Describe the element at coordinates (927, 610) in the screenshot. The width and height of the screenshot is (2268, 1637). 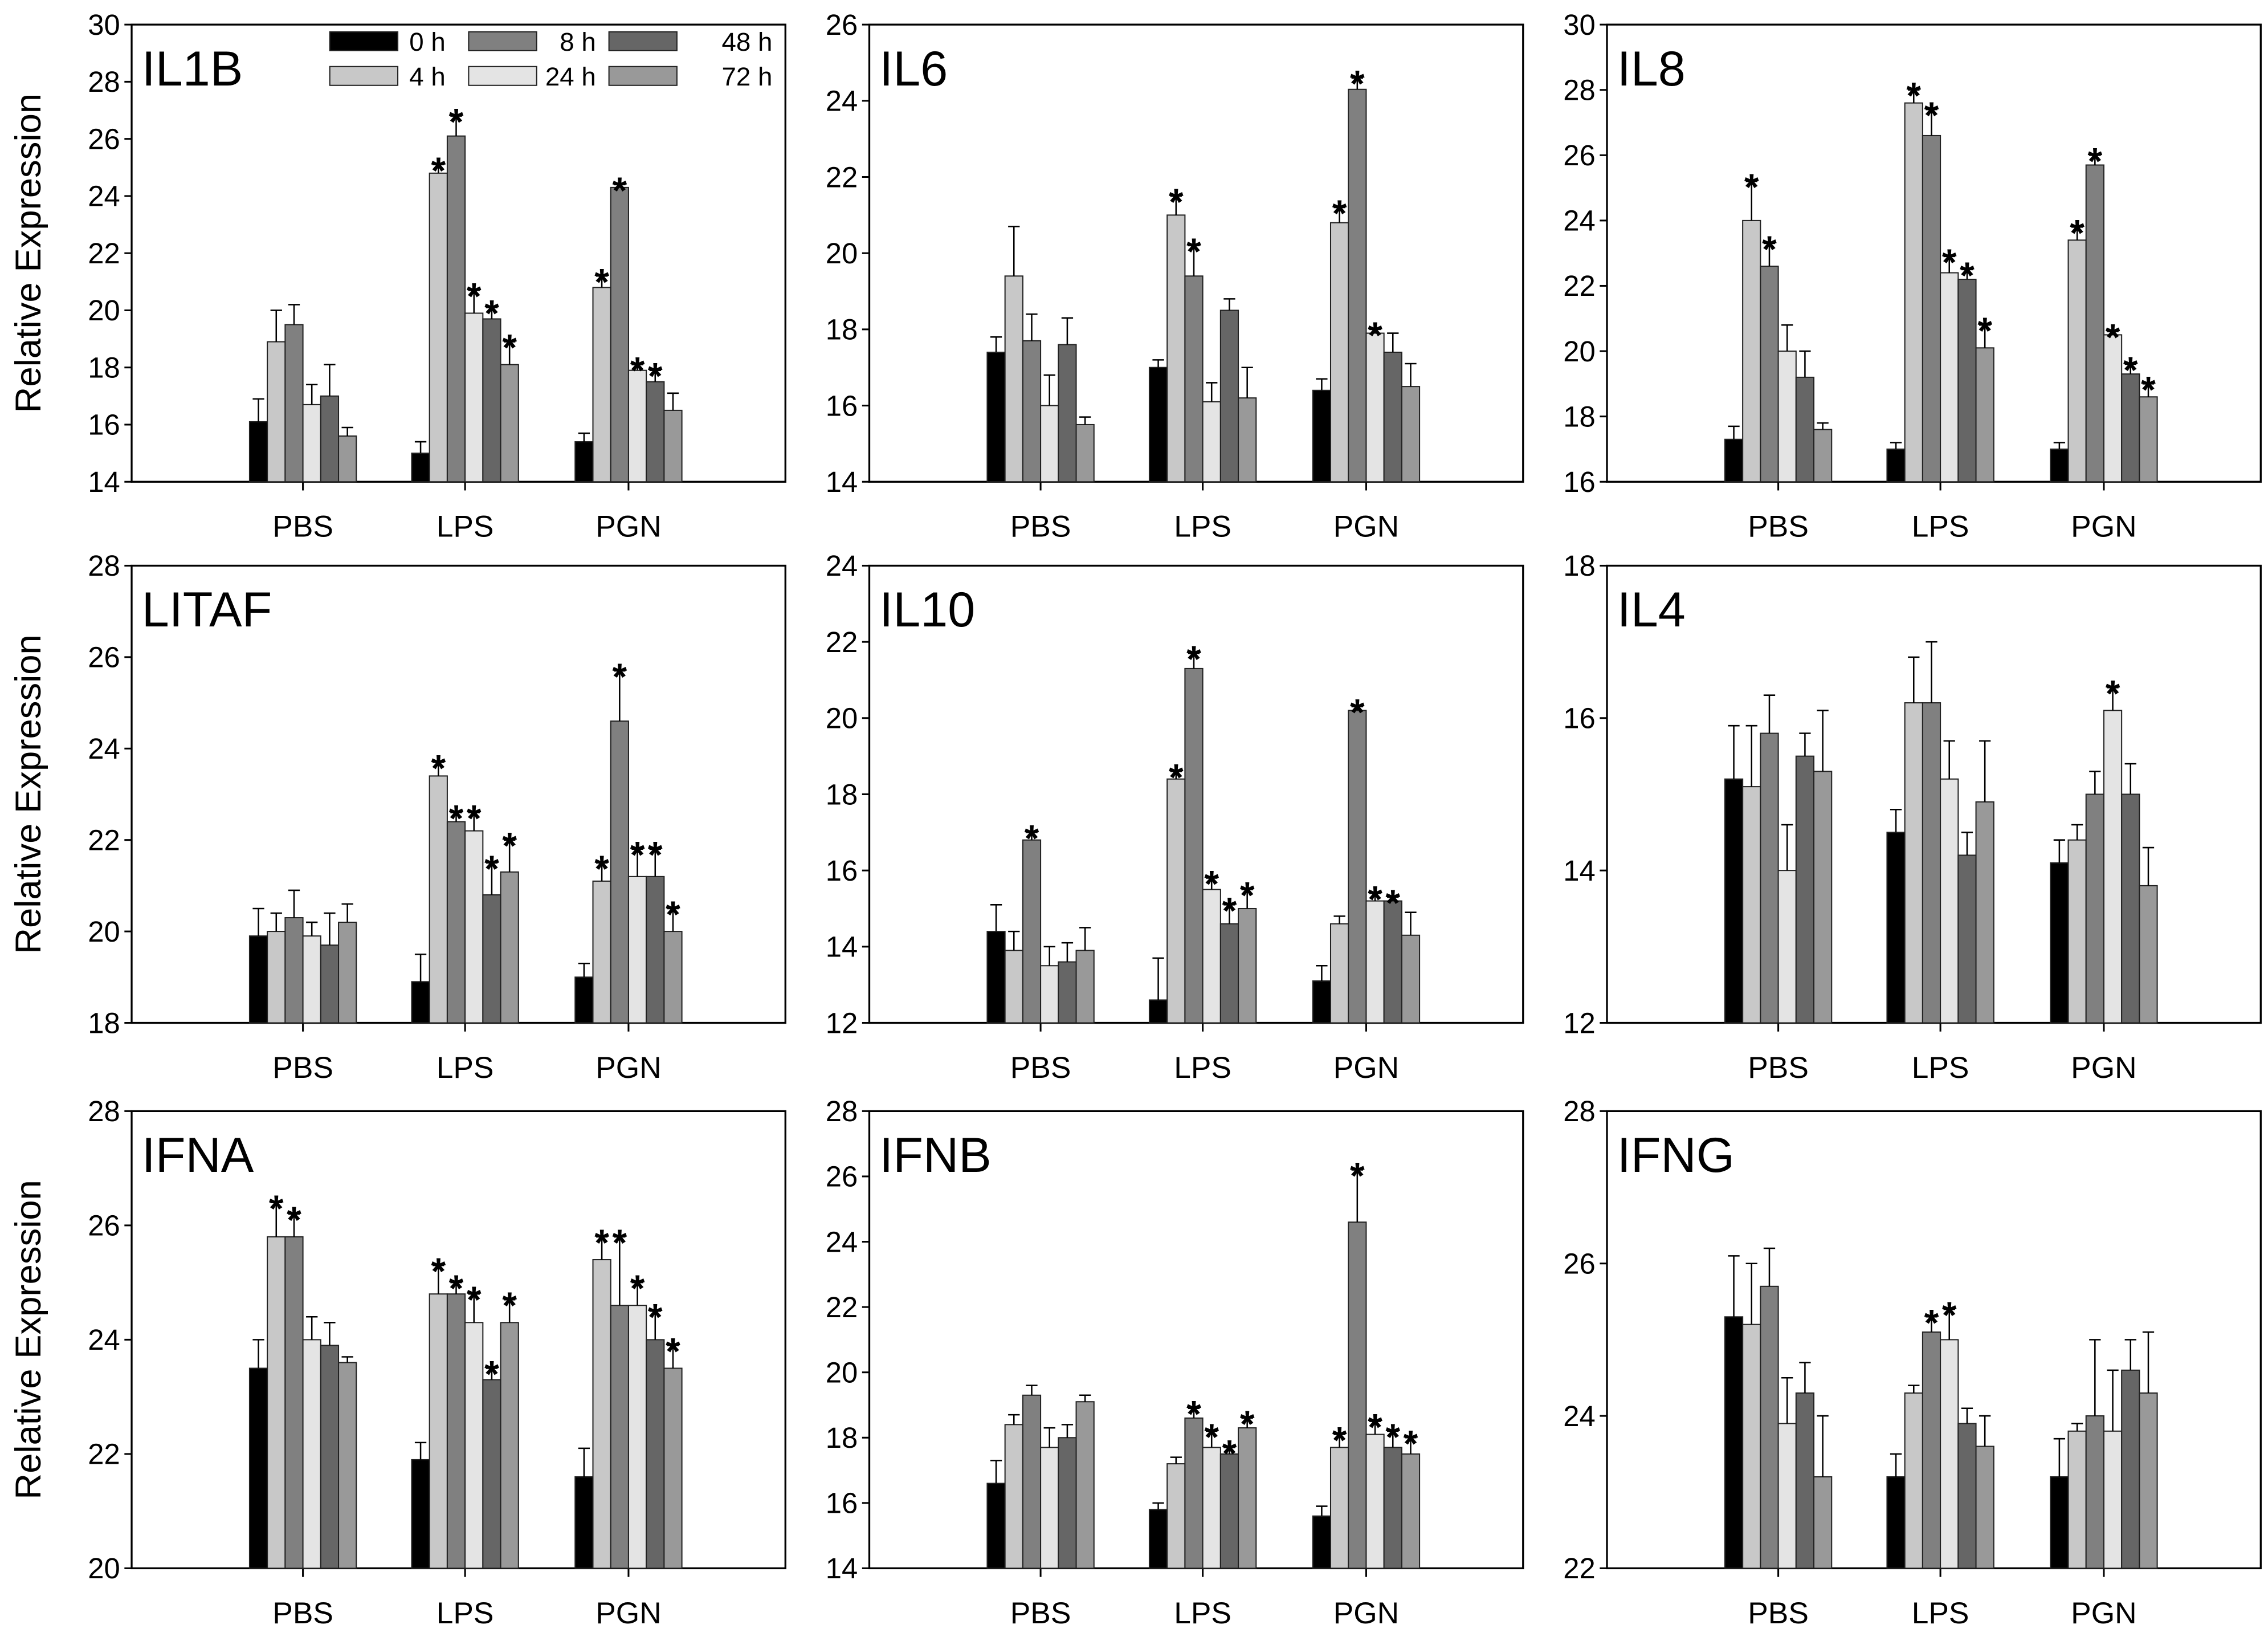
I see `panel-title: IL10` at that location.